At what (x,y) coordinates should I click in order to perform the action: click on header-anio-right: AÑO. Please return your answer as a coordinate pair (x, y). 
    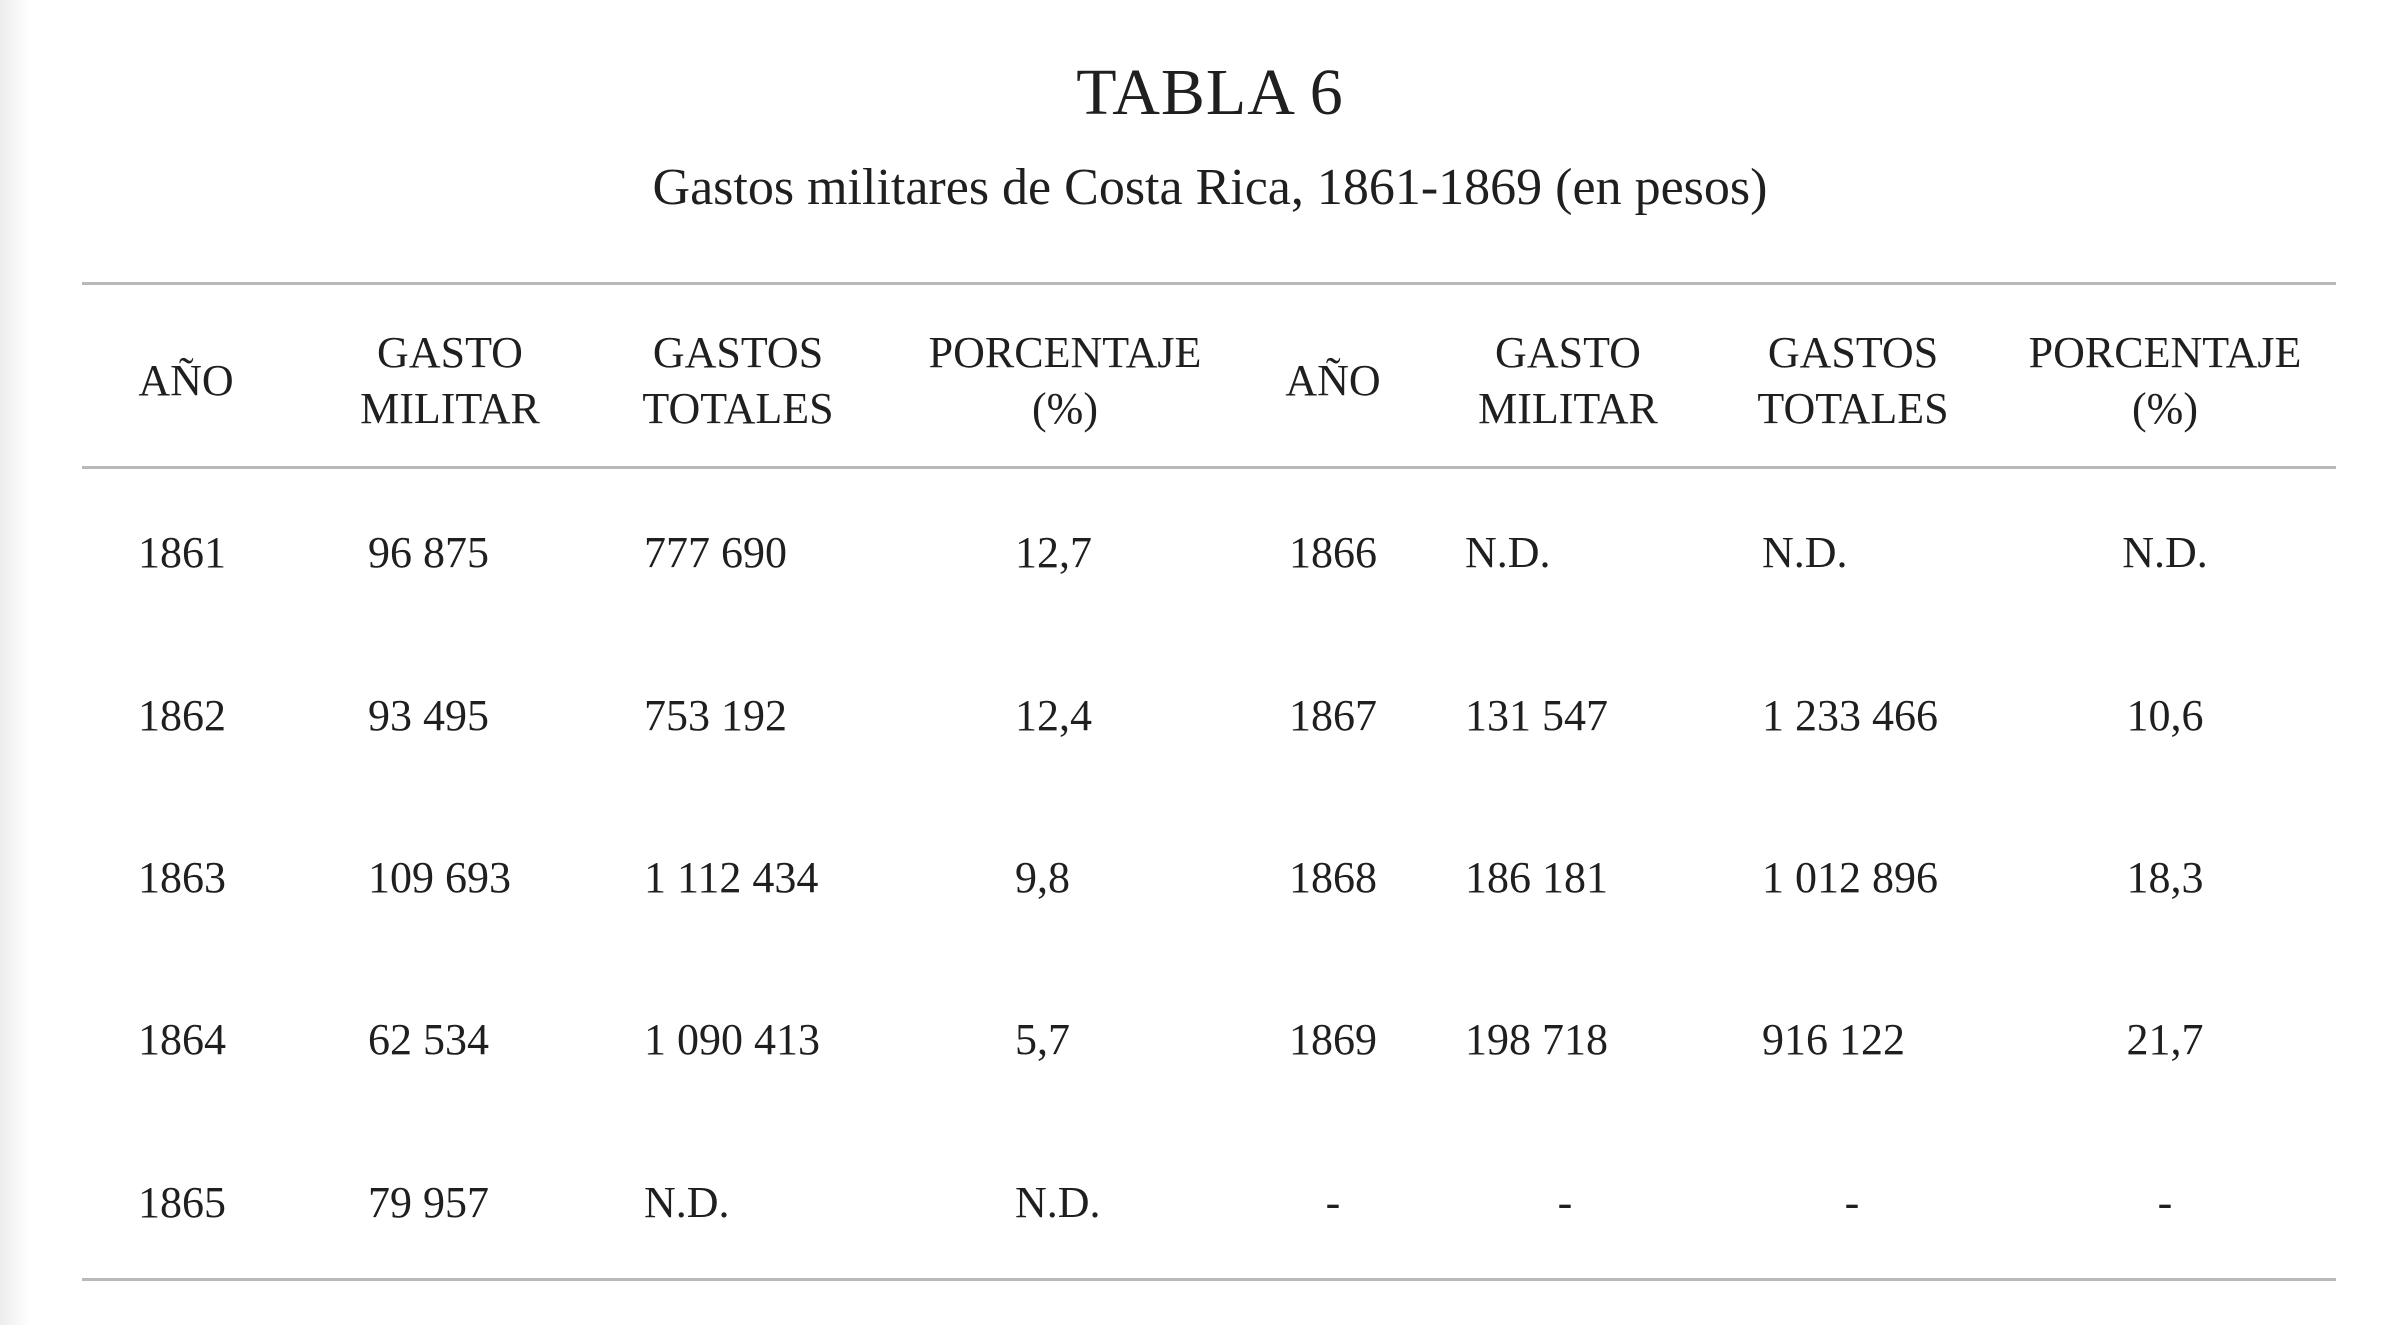
    Looking at the image, I should click on (1333, 380).